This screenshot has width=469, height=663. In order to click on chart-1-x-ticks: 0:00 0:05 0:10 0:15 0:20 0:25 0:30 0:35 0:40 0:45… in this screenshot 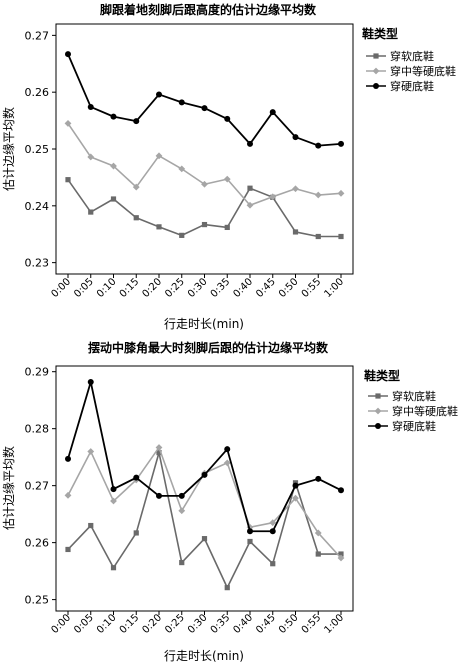, I will do `click(197, 287)`.